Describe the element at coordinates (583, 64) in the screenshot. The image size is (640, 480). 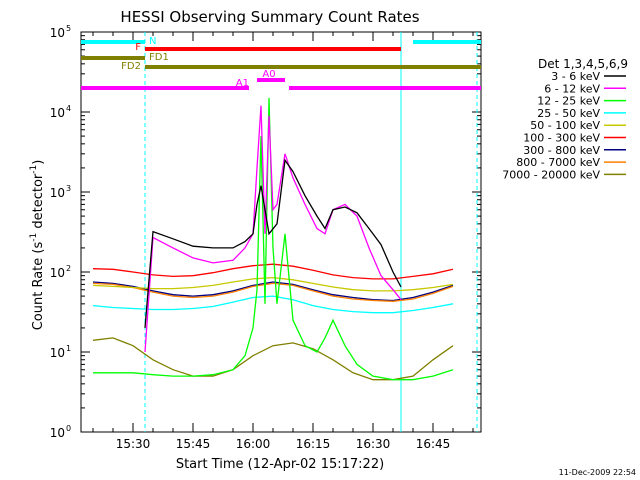
I see `legend-title: Det 1,3,4,5,6,9` at that location.